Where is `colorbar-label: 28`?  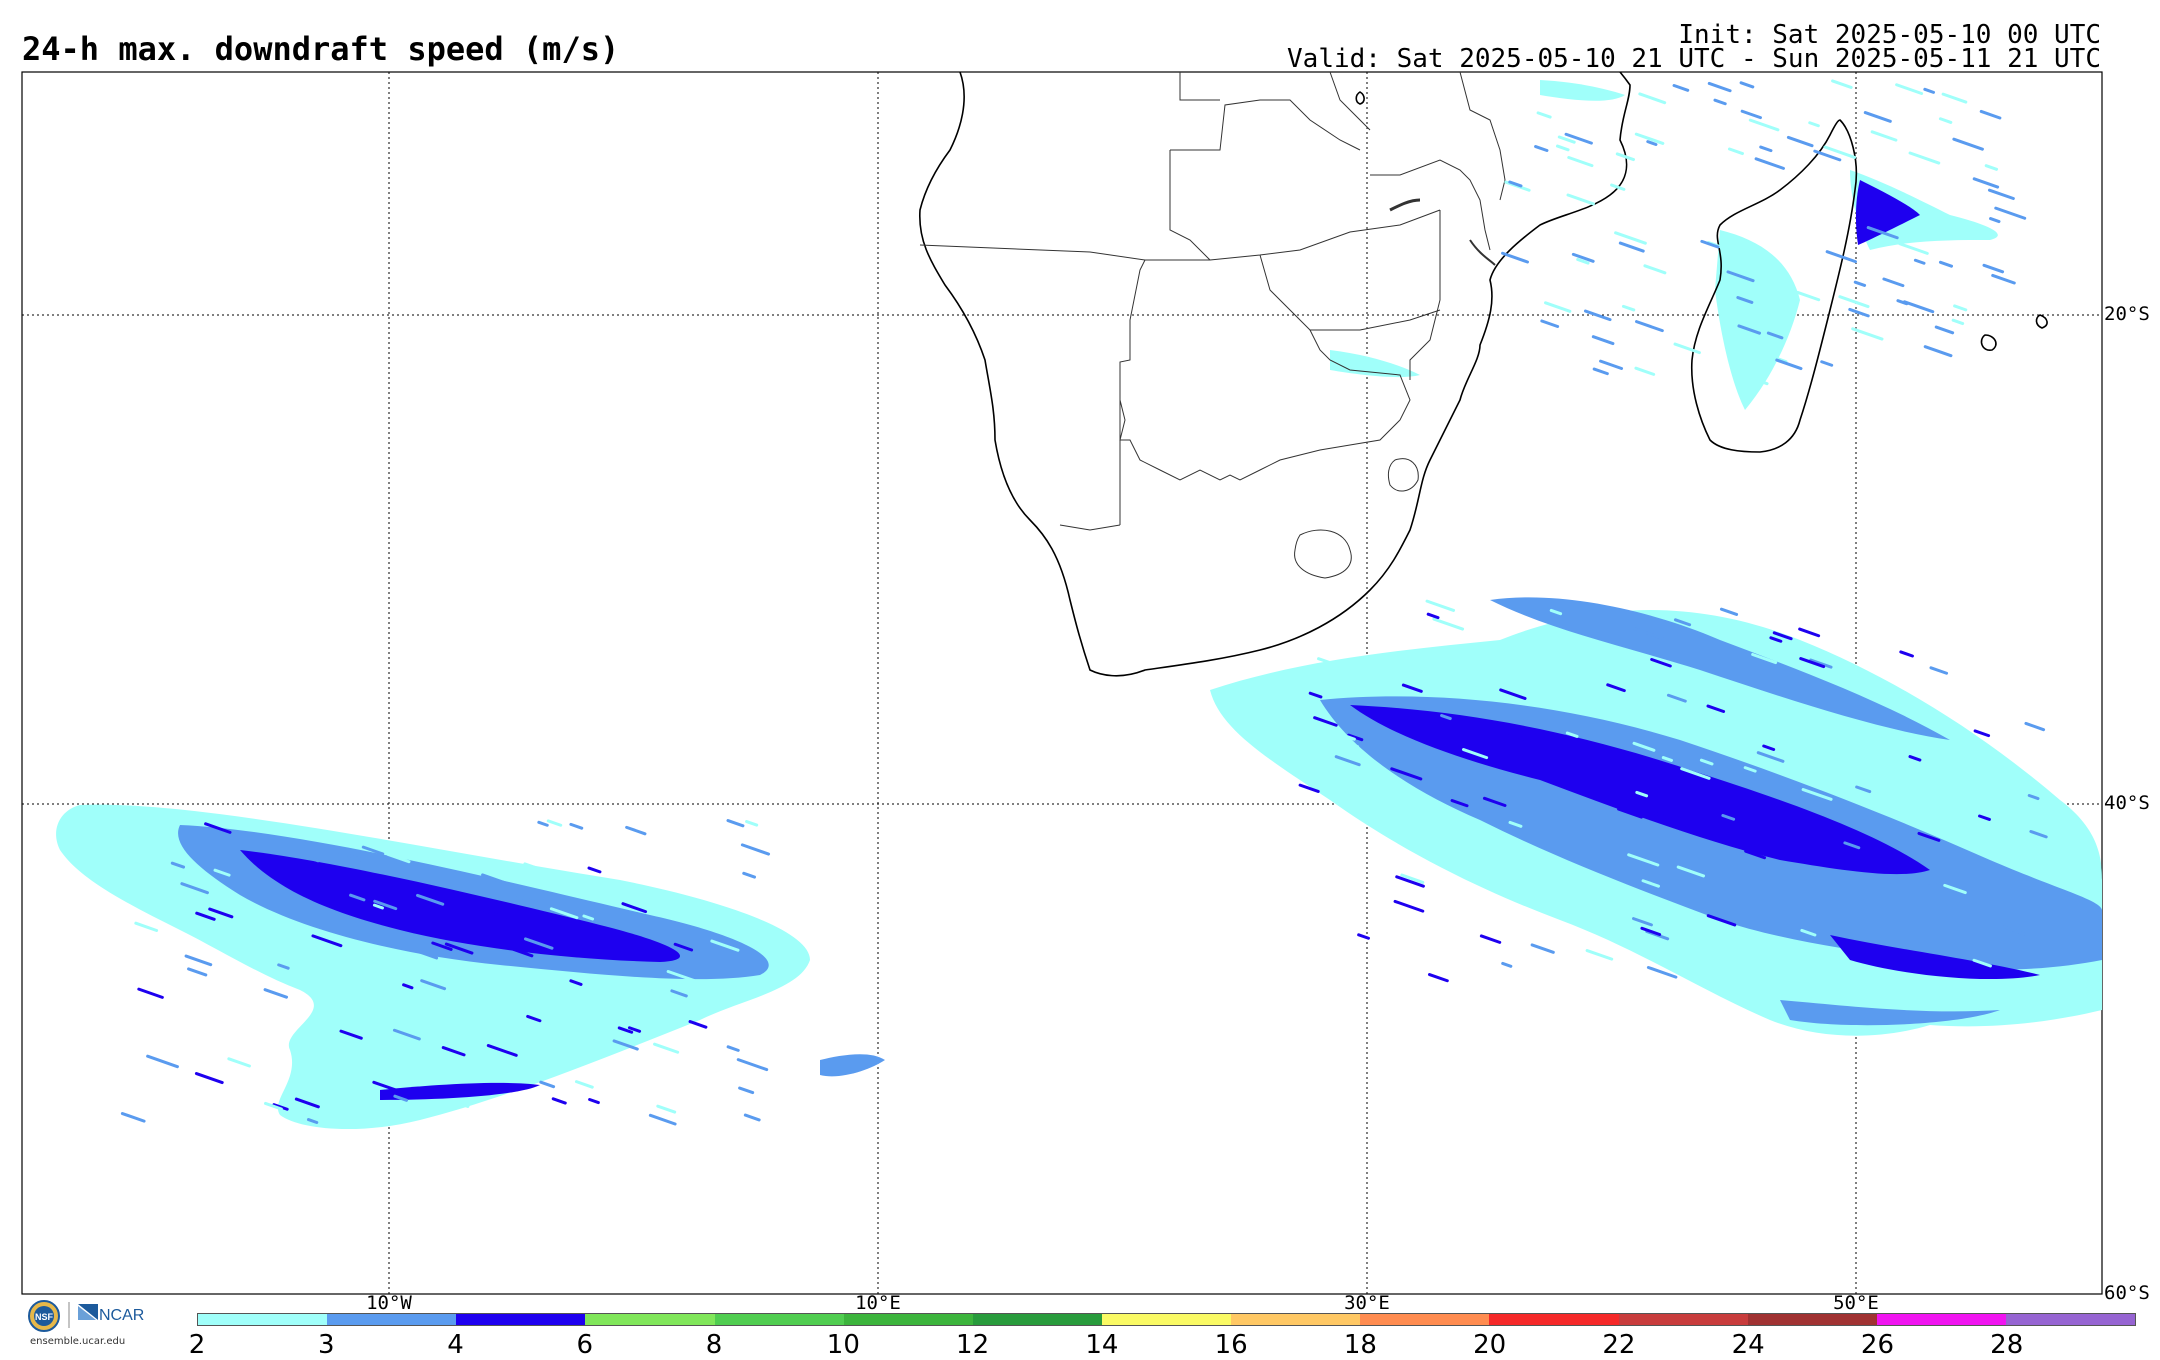
colorbar-label: 28 is located at coordinates (2007, 1345).